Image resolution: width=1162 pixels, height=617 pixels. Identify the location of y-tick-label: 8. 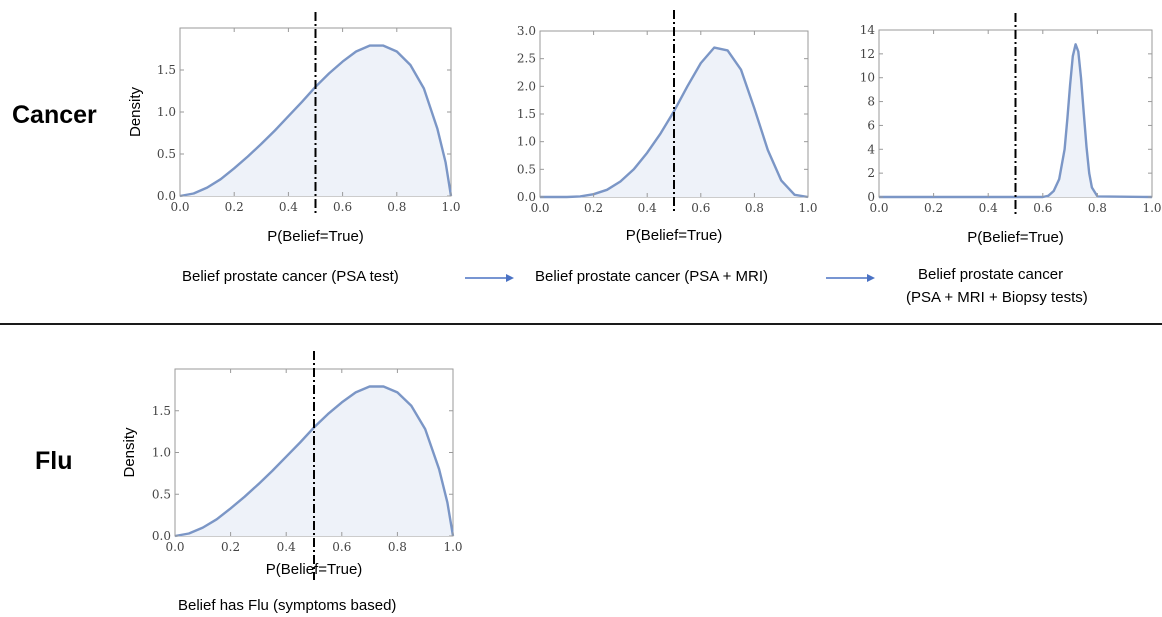
(871, 102).